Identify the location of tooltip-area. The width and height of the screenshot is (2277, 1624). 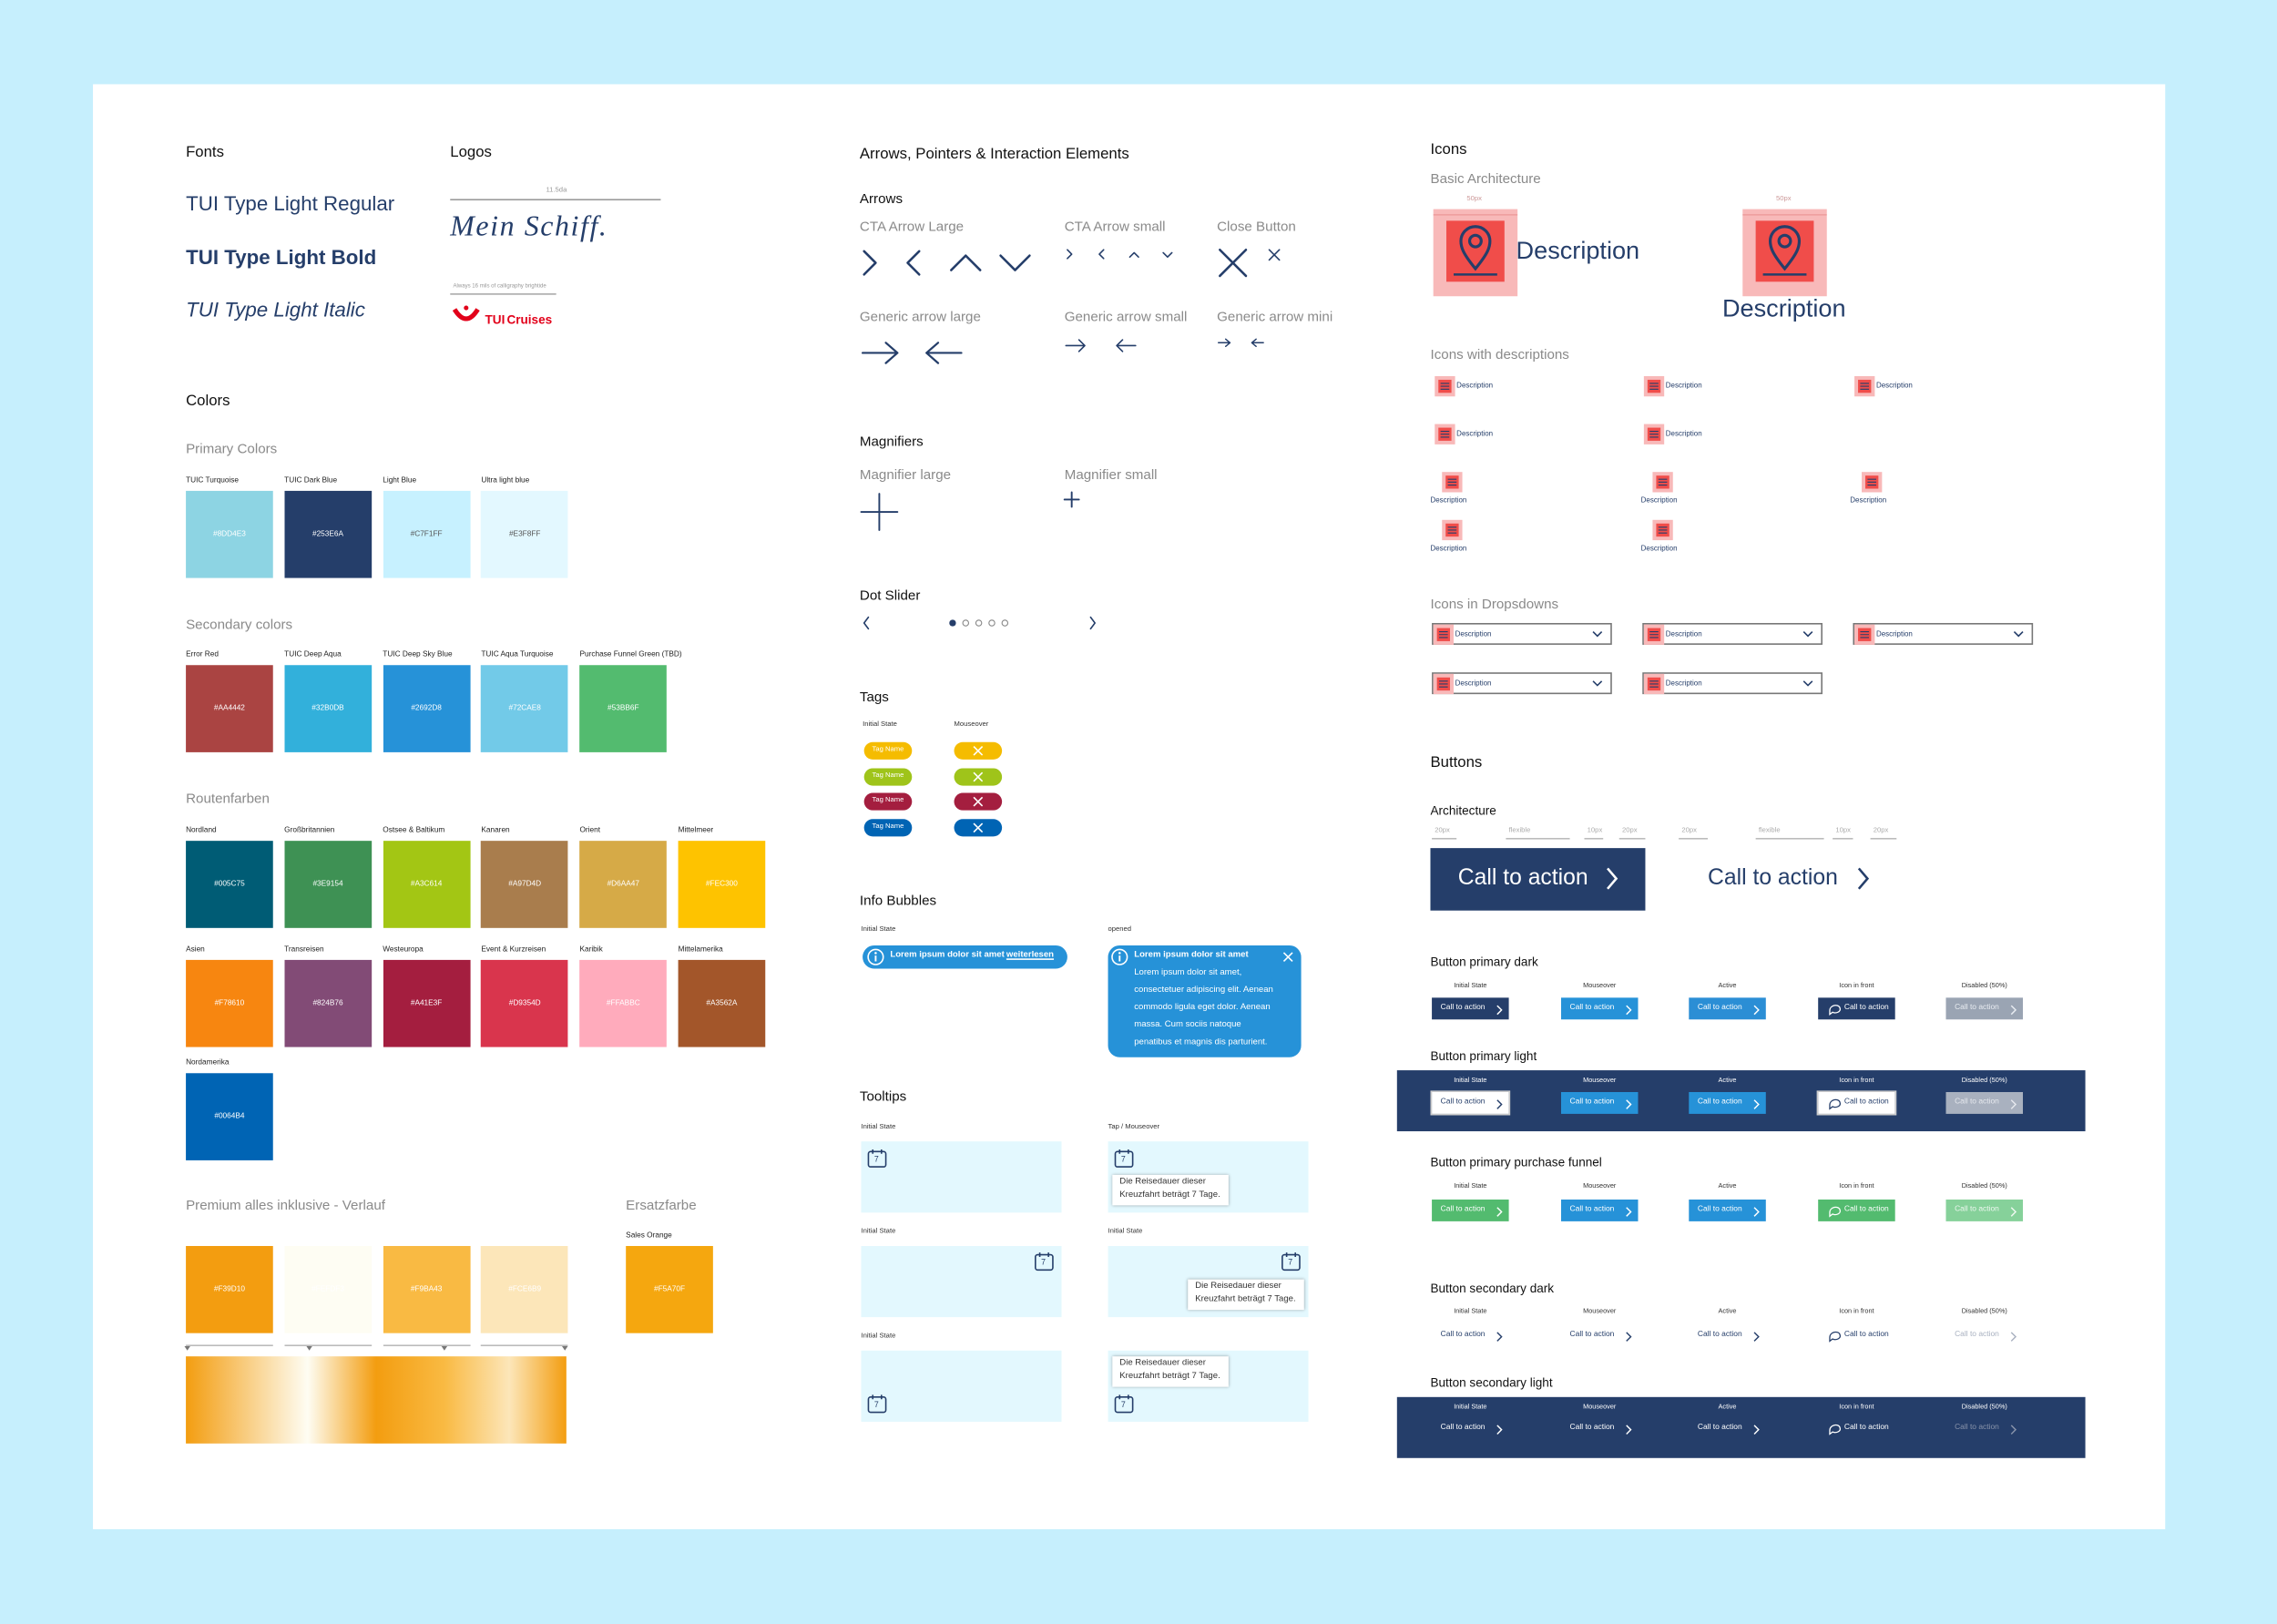
(961, 1281).